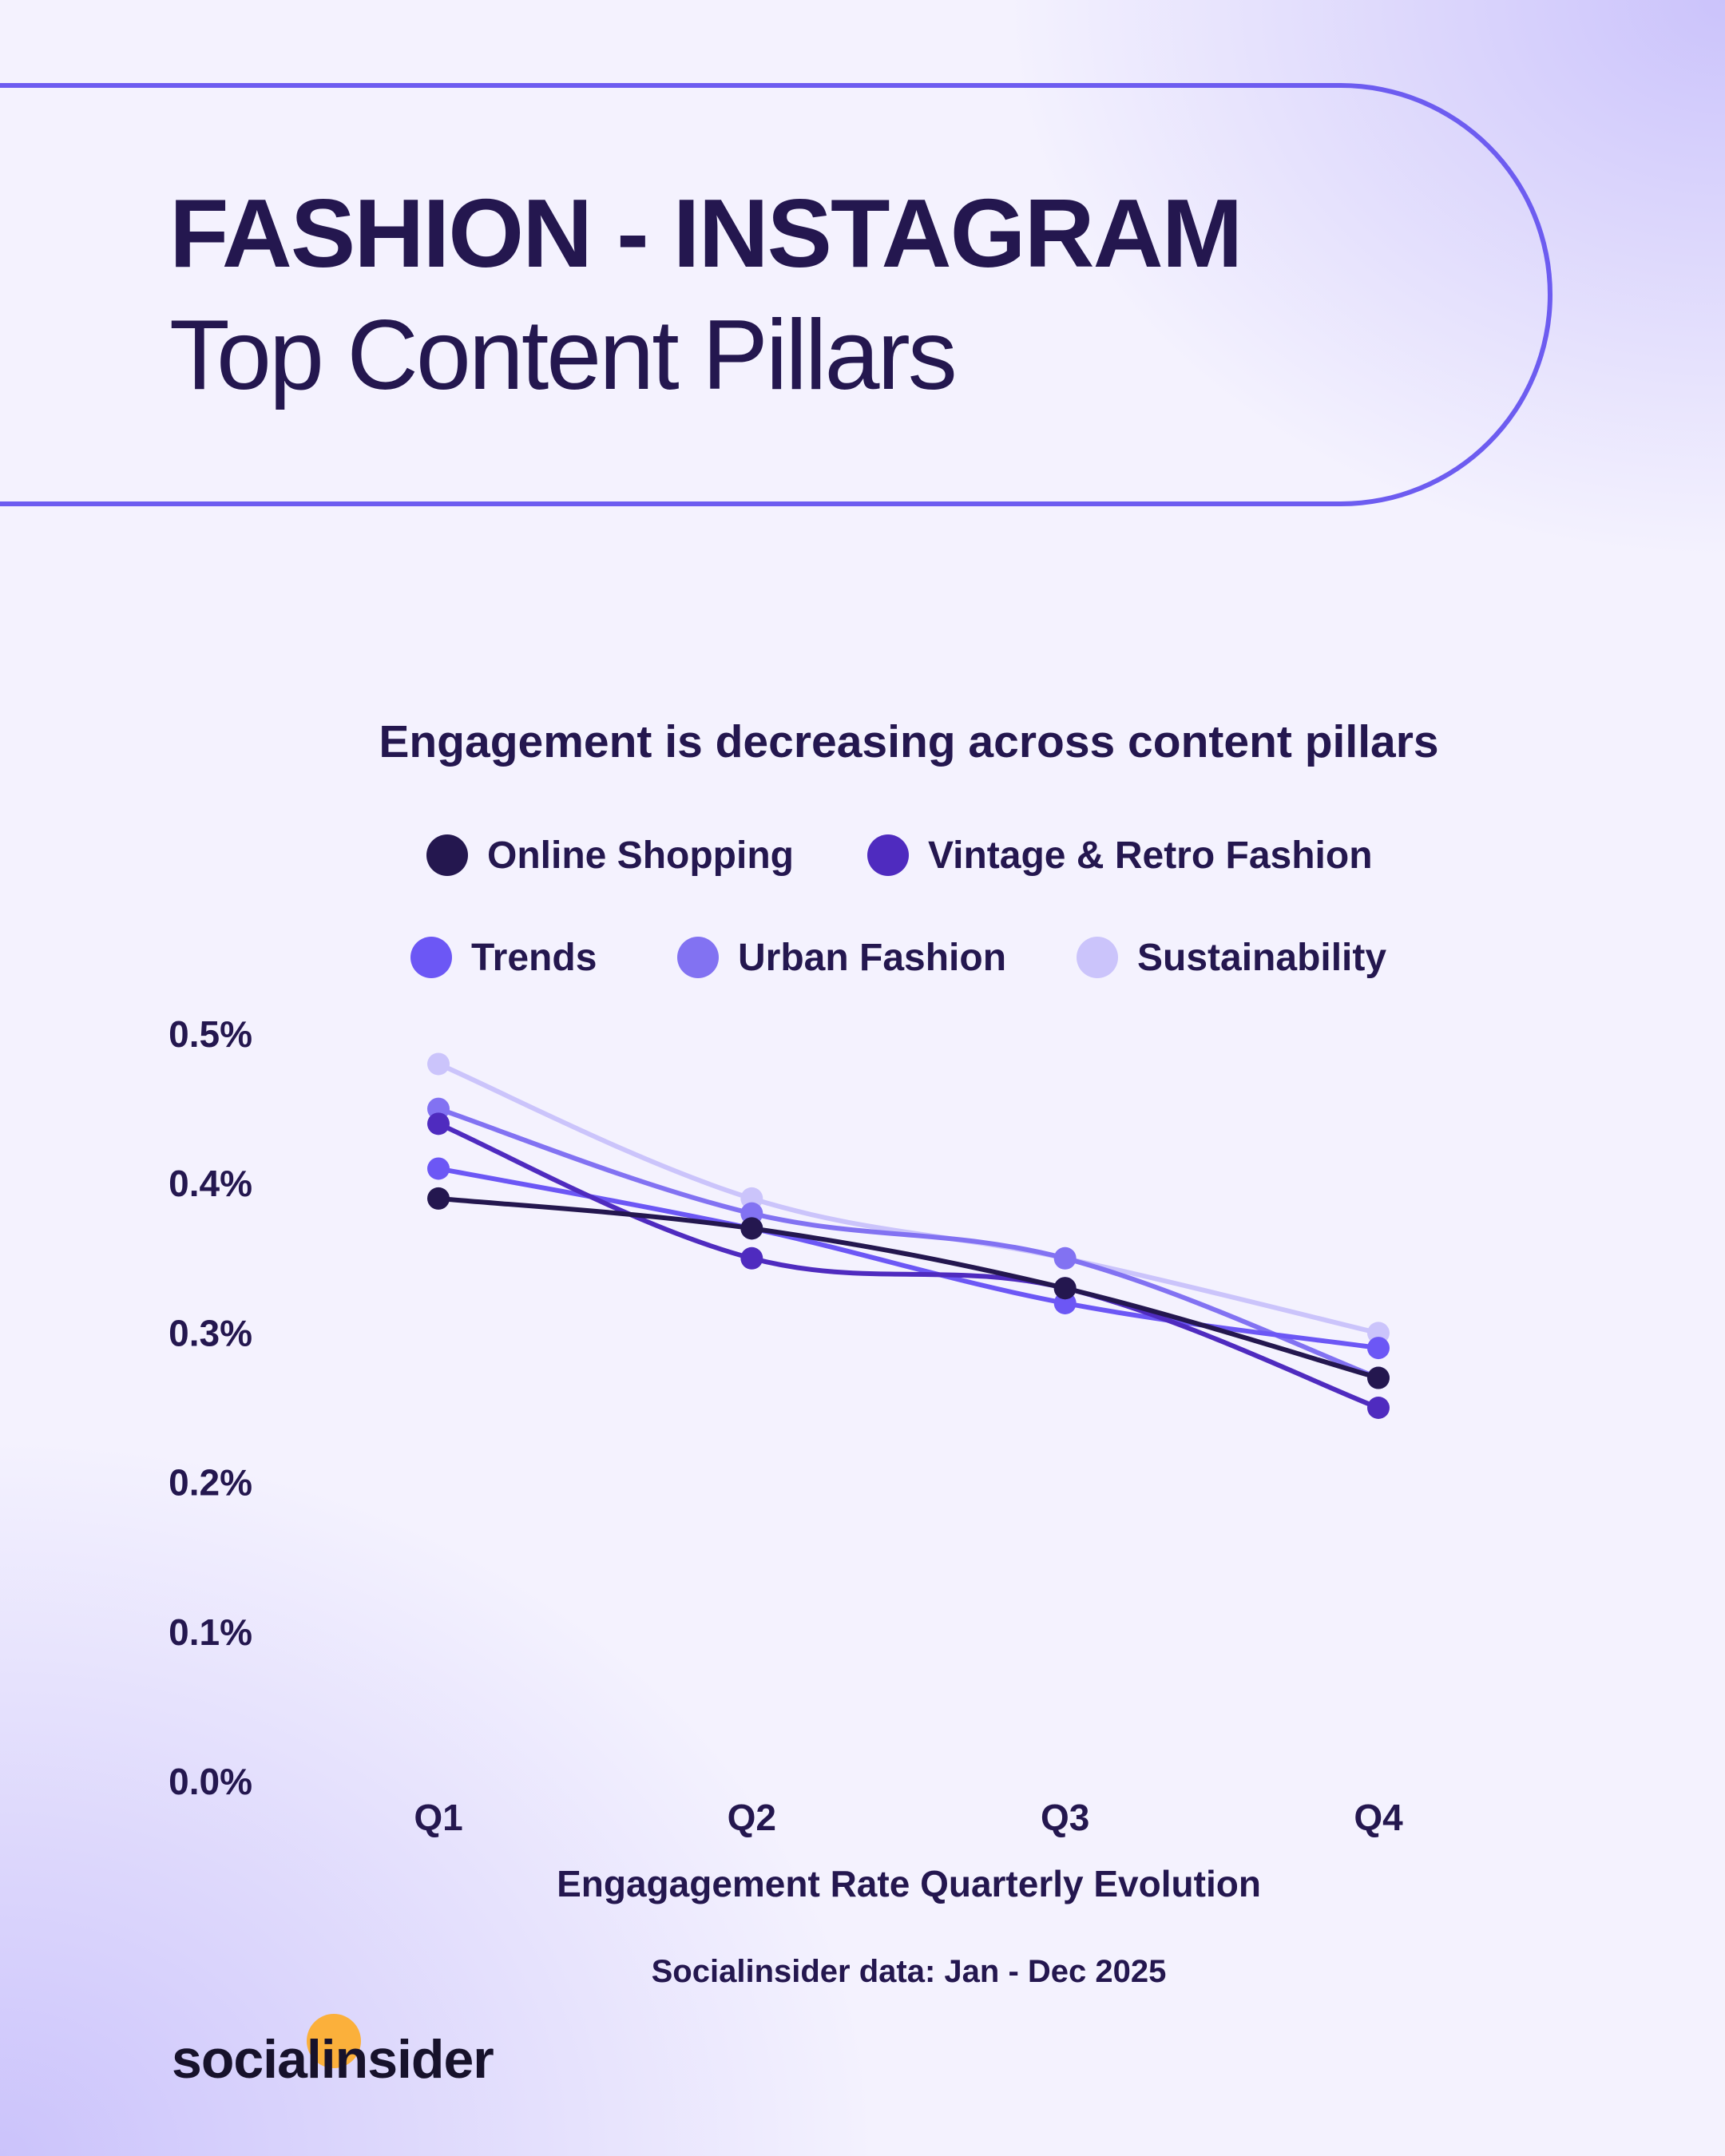  I want to click on y-tick-label: 0.2%, so click(211, 1483).